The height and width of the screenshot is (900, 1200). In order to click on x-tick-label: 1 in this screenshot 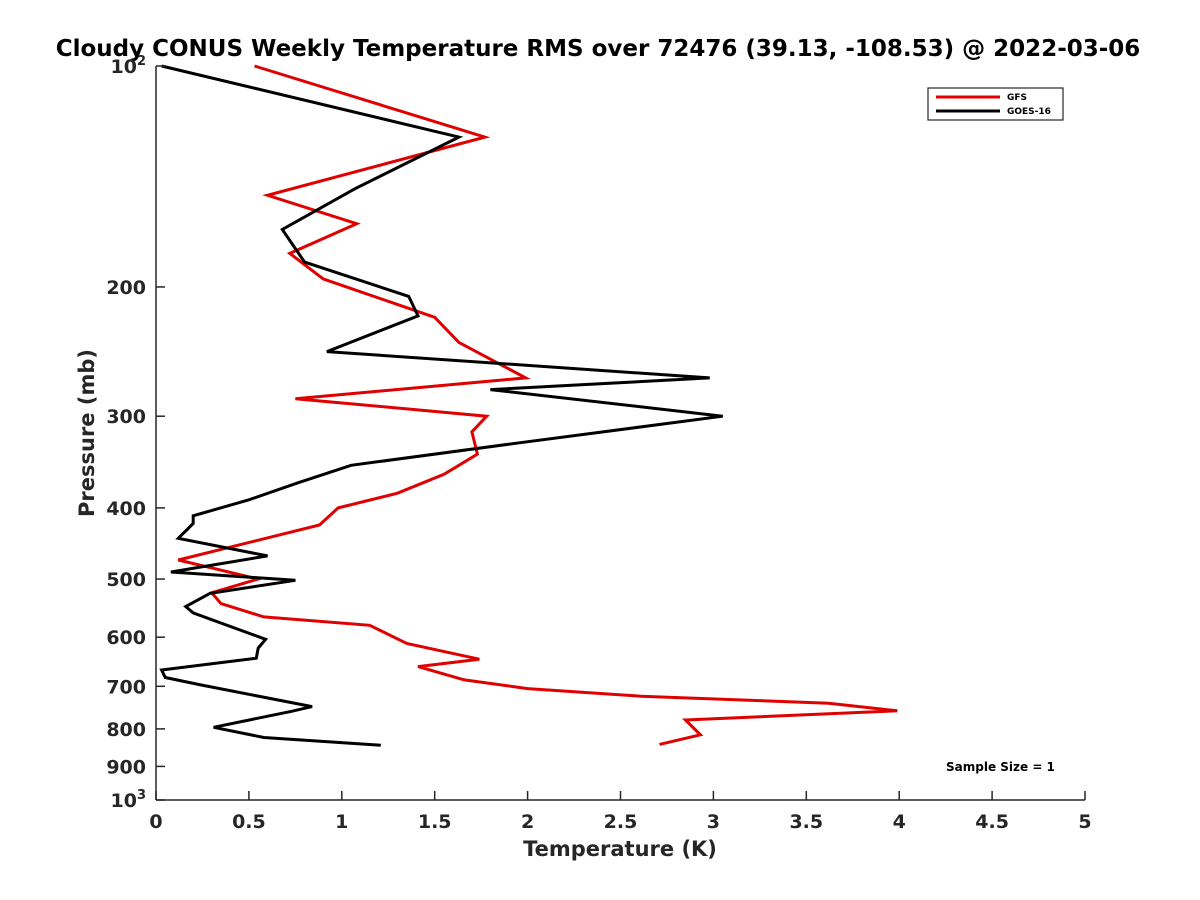, I will do `click(341, 822)`.